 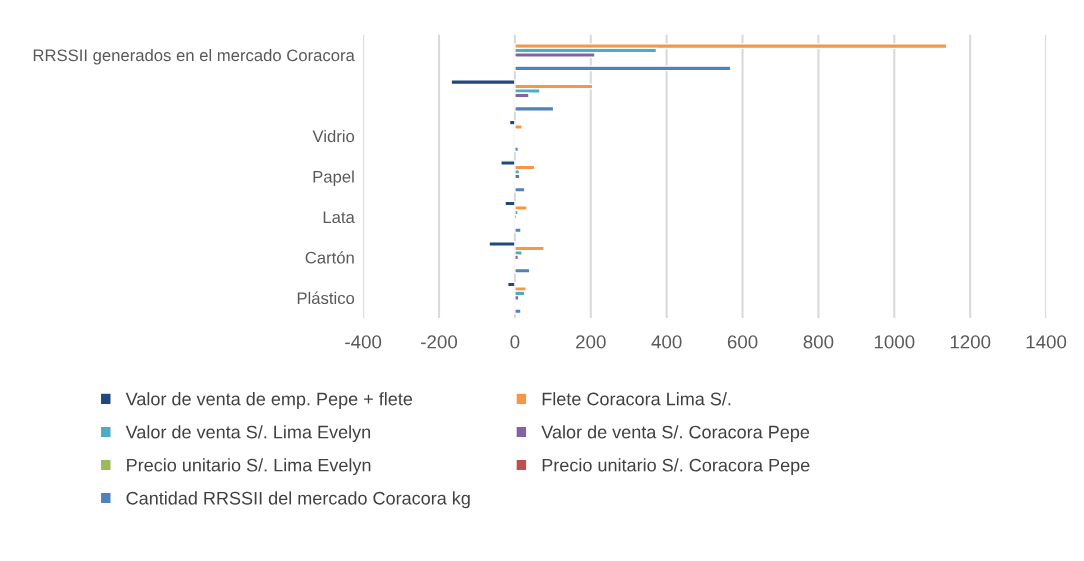 I want to click on y-tick-label: Vidrio, so click(x=333, y=136).